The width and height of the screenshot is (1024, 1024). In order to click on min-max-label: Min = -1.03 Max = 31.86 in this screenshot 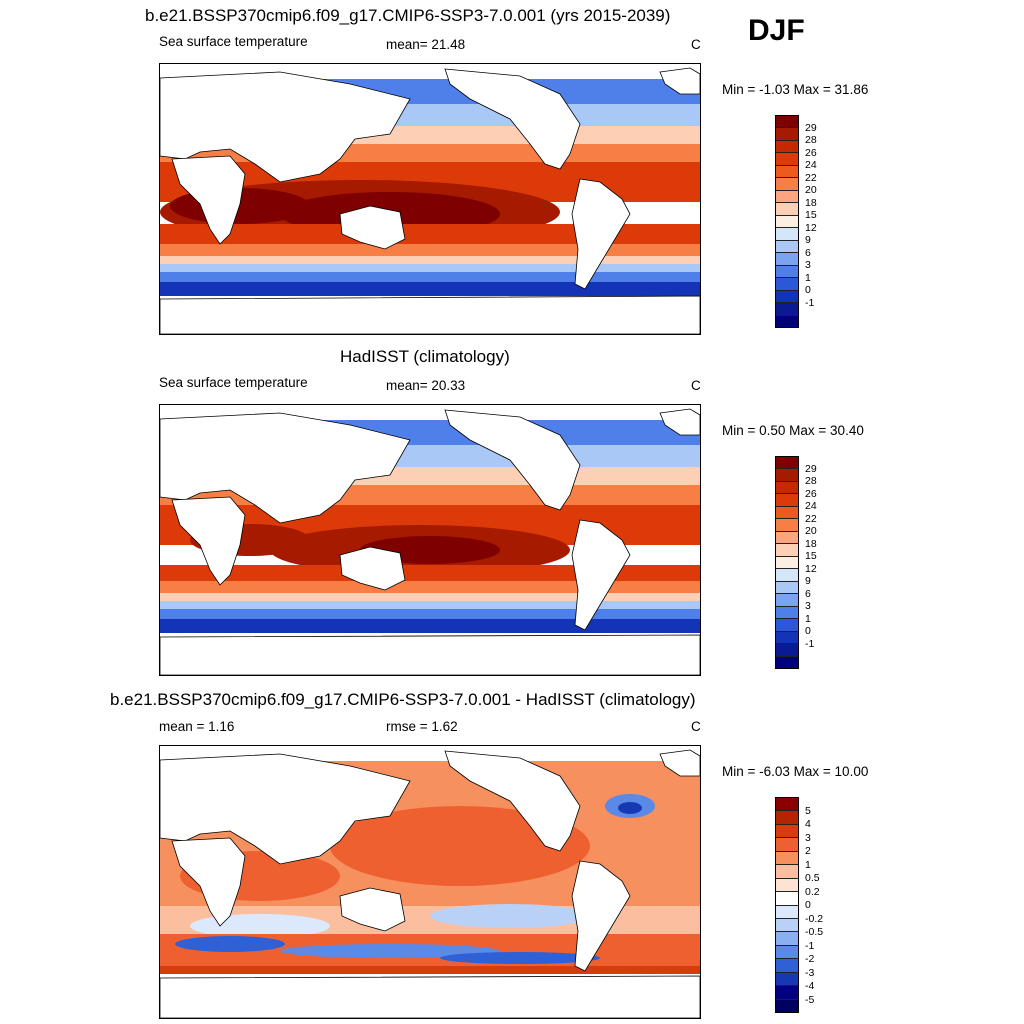, I will do `click(795, 89)`.